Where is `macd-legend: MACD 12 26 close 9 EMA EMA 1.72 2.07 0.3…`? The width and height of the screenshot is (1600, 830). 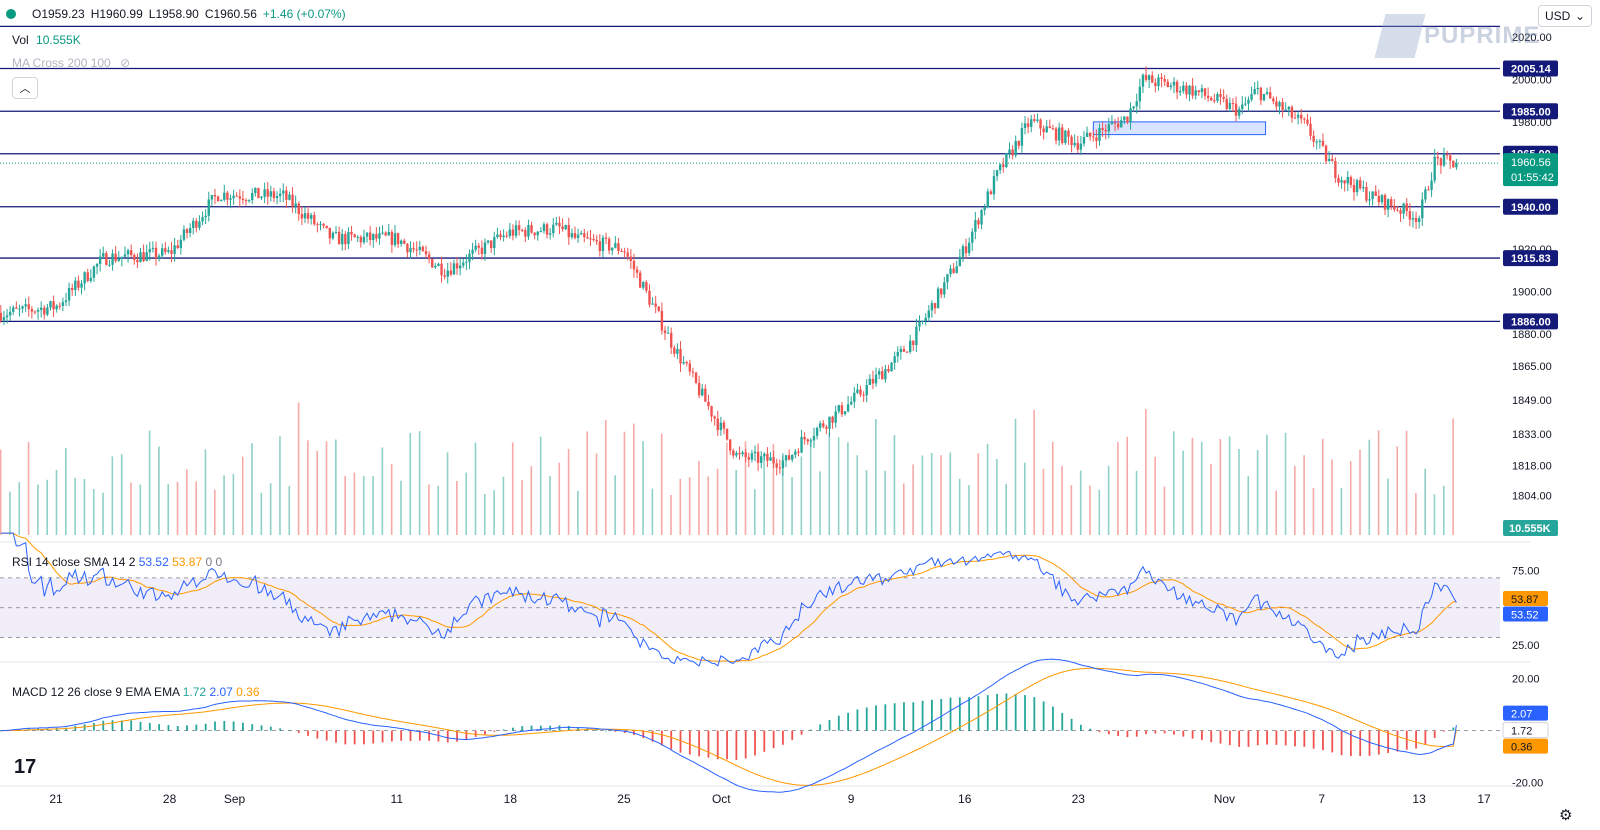
macd-legend: MACD 12 26 close 9 EMA EMA 1.72 2.07 0.3… is located at coordinates (136, 692).